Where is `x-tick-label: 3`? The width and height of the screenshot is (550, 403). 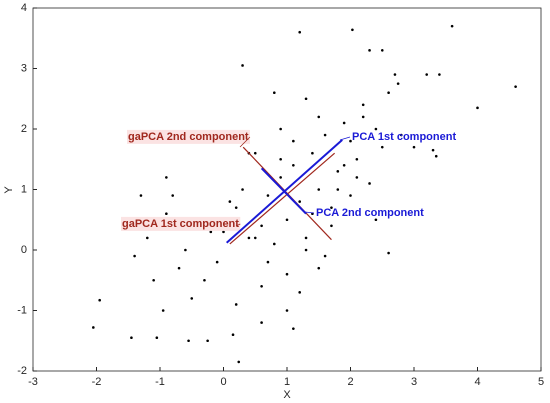
x-tick-label: 3 is located at coordinates (414, 382).